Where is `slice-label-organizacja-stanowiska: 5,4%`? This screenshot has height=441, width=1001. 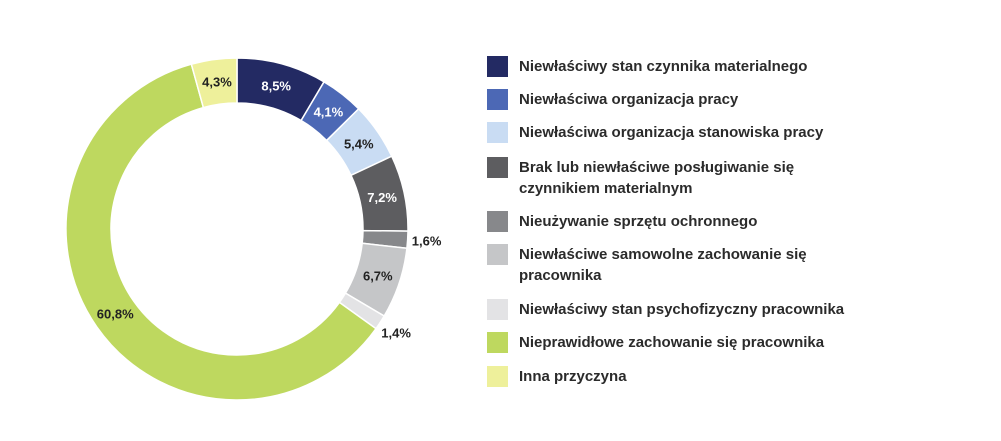 slice-label-organizacja-stanowiska: 5,4% is located at coordinates (359, 143).